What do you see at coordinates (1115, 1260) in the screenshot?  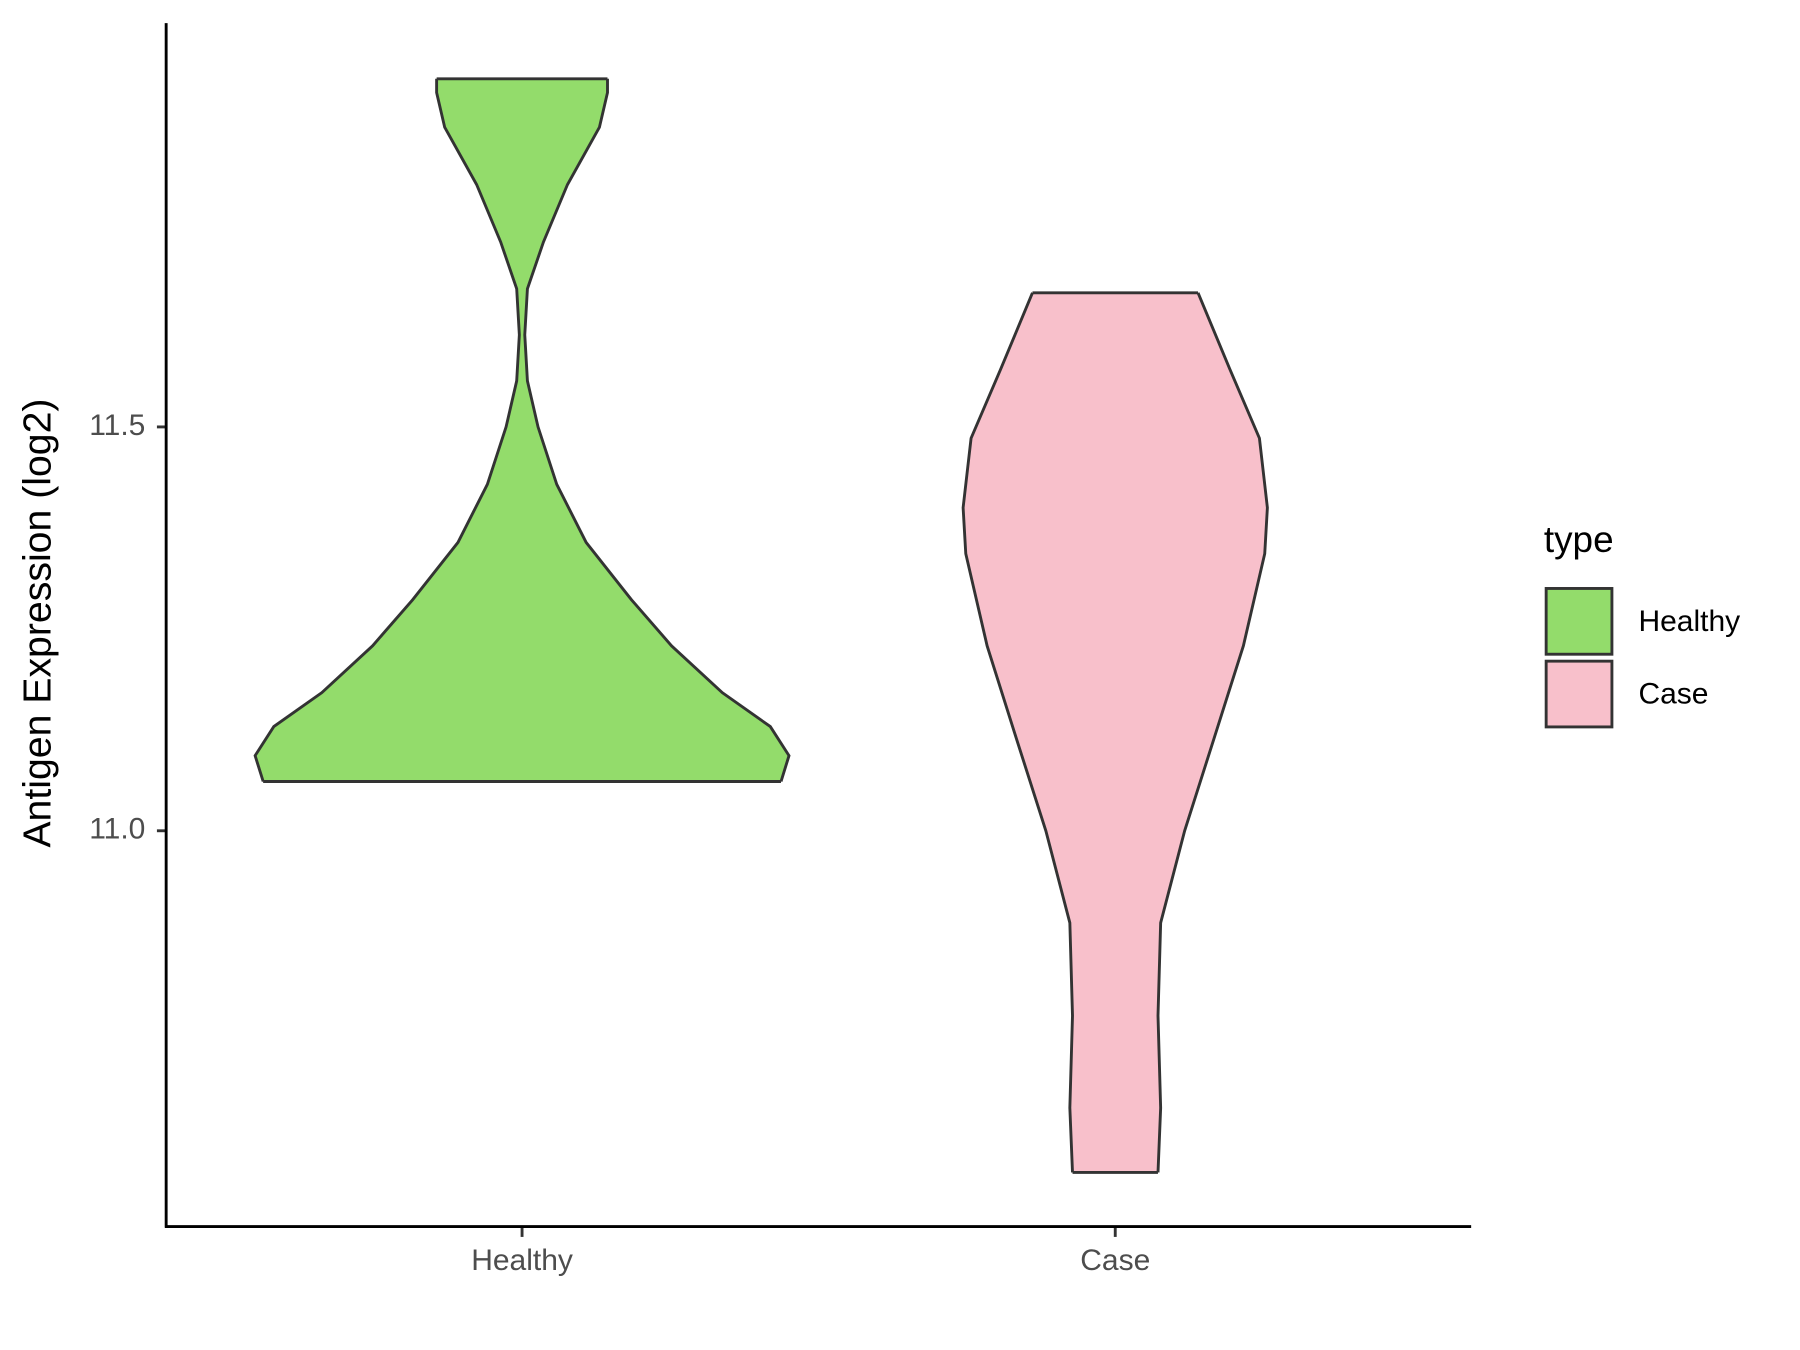 I see `x-tick-label: Case` at bounding box center [1115, 1260].